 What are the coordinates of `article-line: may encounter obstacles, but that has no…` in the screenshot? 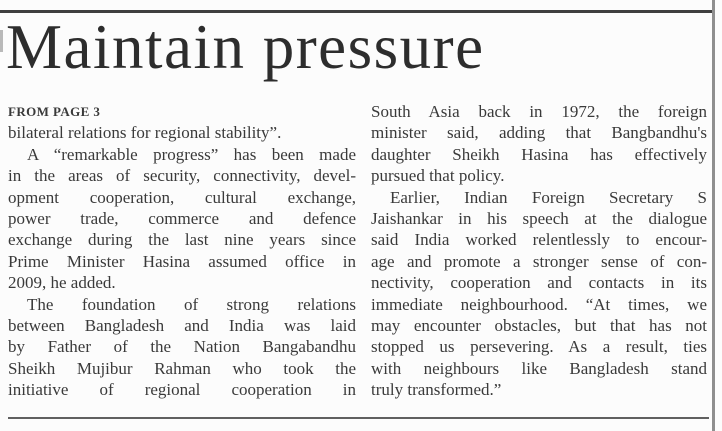 It's located at (539, 325).